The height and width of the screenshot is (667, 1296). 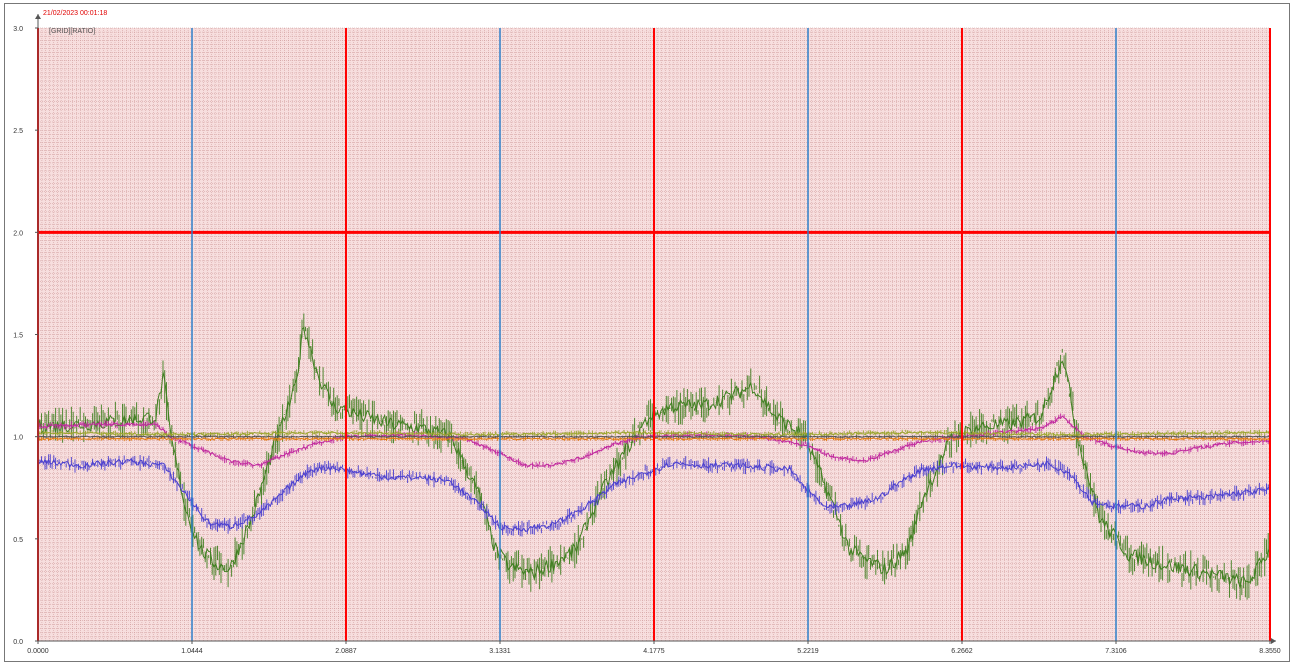 What do you see at coordinates (75, 13) in the screenshot?
I see `timestamp-label: 21/02/2023 00:01:18` at bounding box center [75, 13].